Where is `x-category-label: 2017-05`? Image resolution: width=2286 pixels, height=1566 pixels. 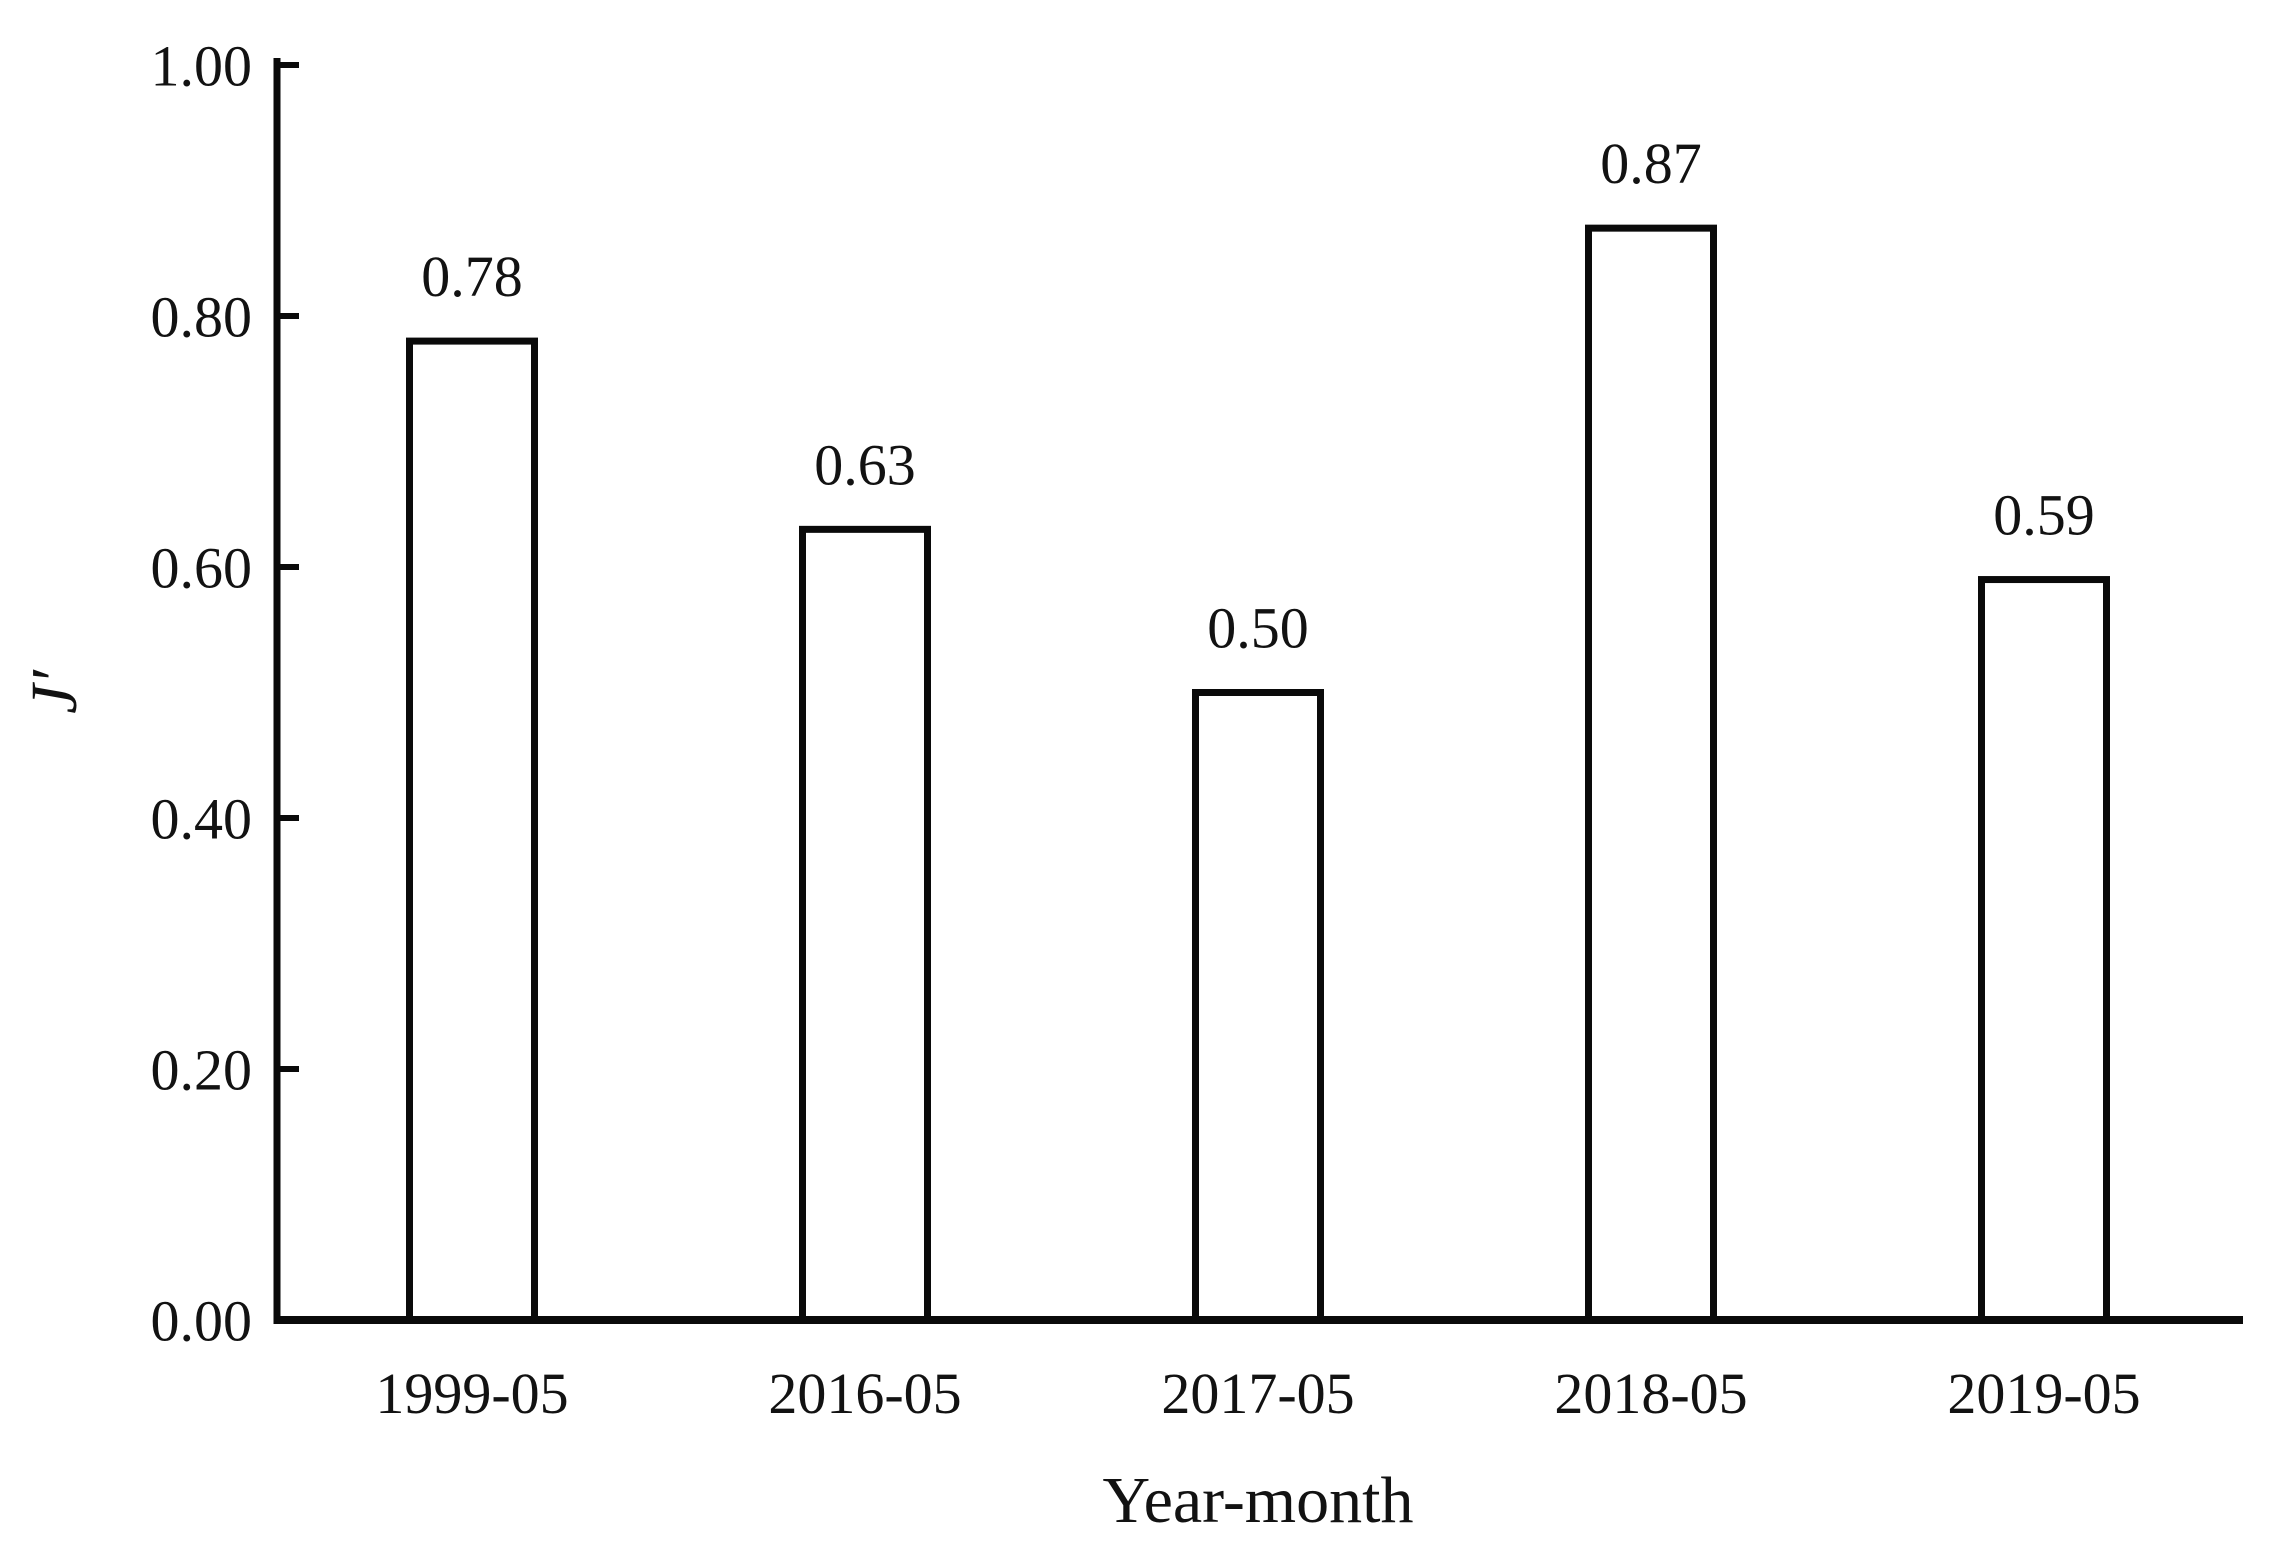 x-category-label: 2017-05 is located at coordinates (1257, 1393).